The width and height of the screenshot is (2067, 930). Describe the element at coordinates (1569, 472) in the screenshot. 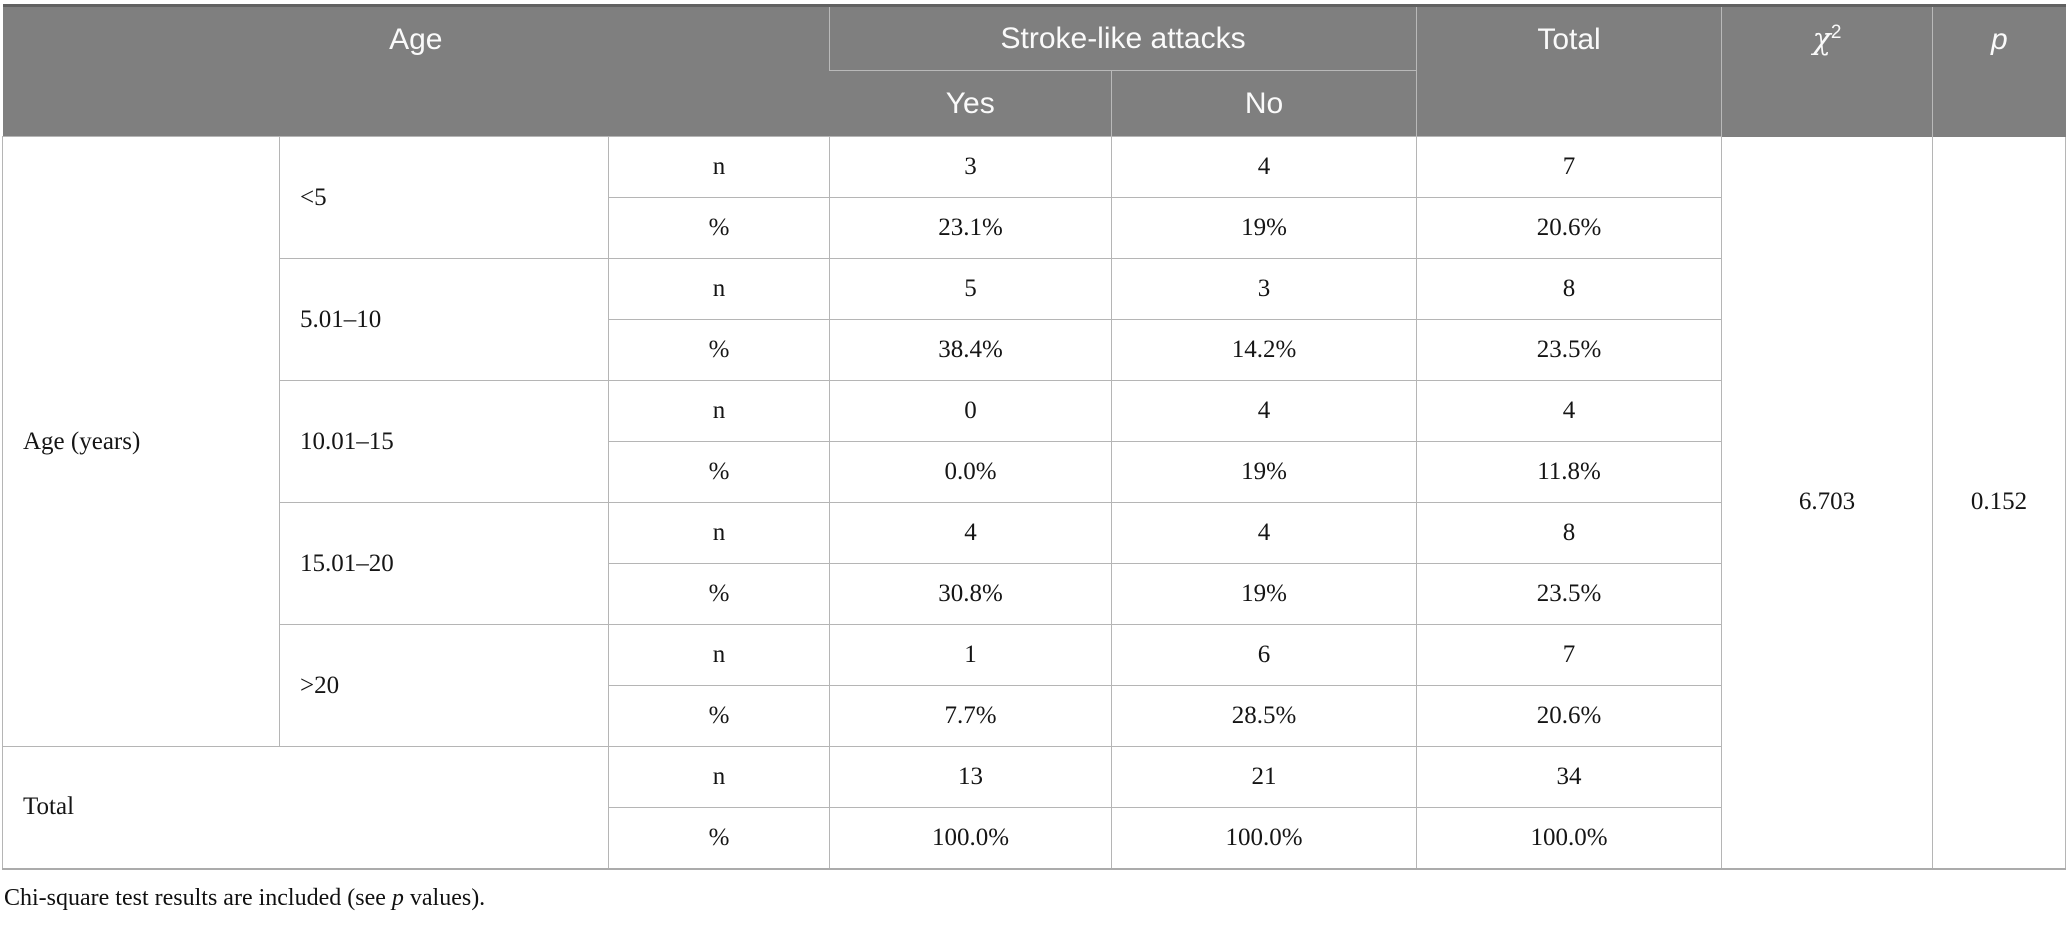

I see `cell-g2-pct-total: 11.8%` at that location.